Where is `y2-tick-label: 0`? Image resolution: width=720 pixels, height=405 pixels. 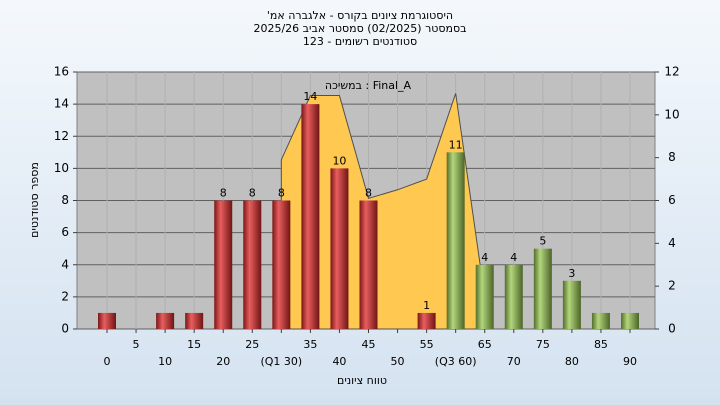 y2-tick-label: 0 is located at coordinates (672, 329).